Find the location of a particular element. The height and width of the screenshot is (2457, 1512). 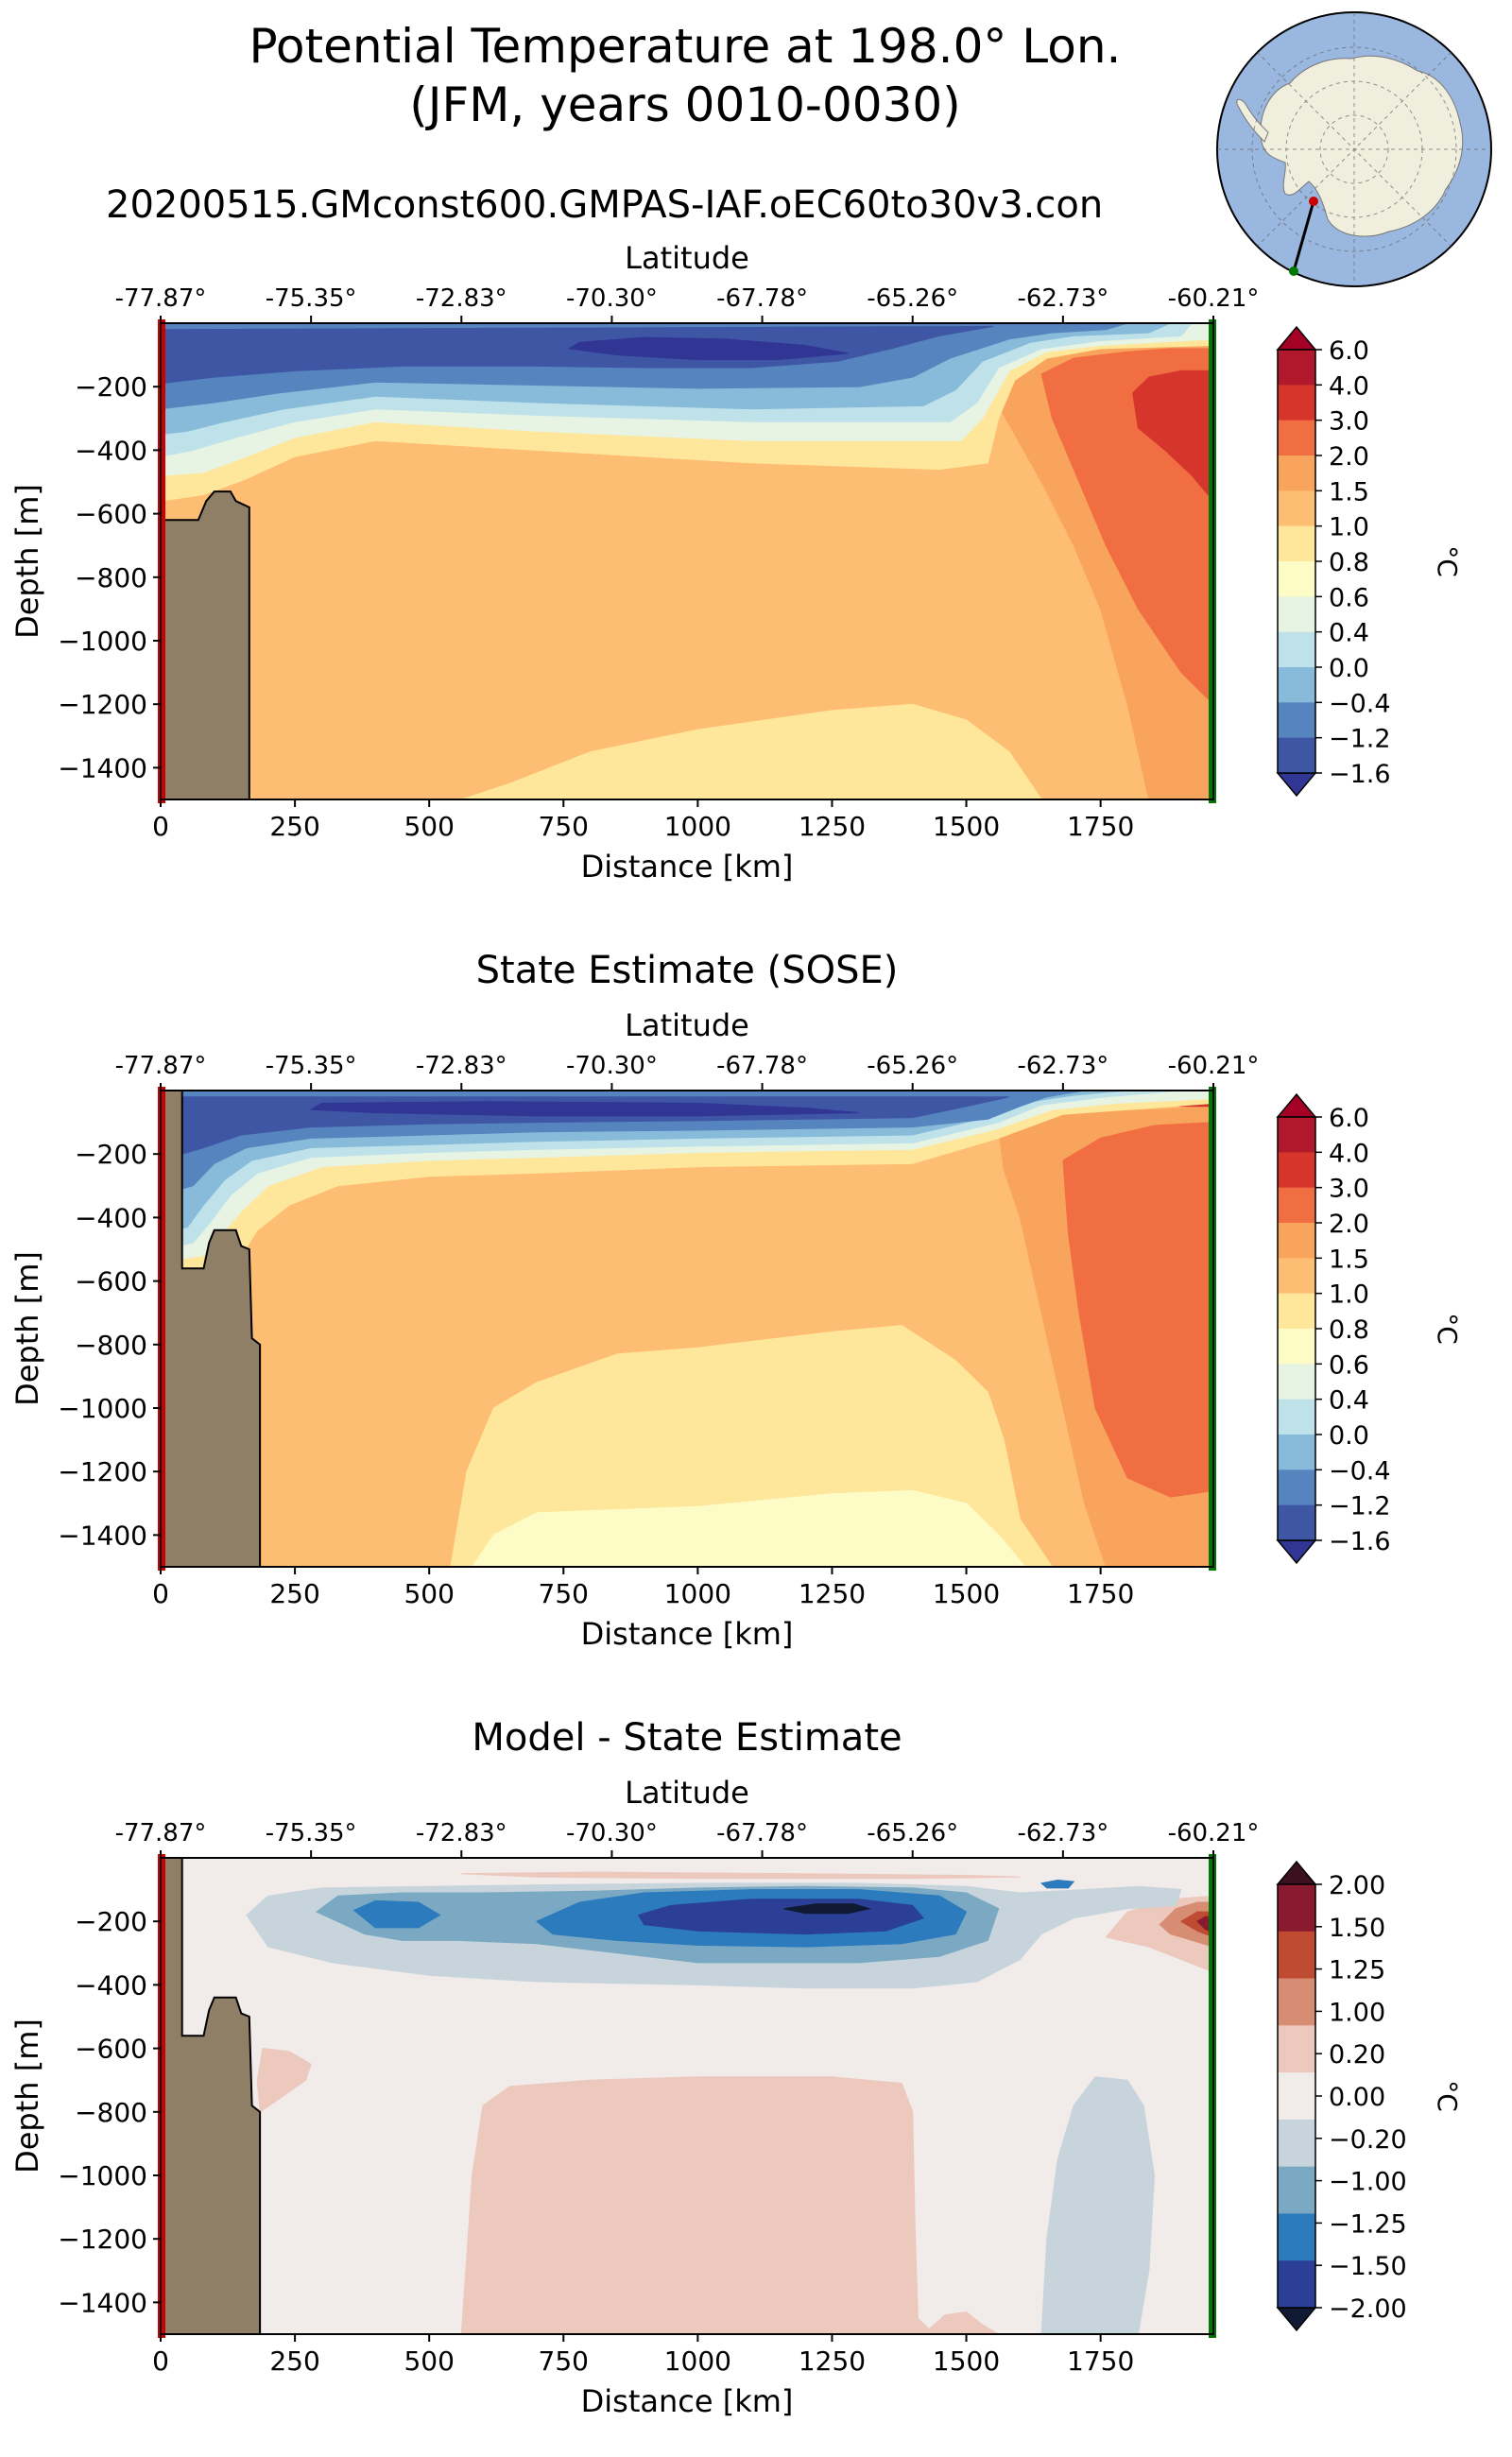

lat-tick-label: -75.35° is located at coordinates (311, 1066).